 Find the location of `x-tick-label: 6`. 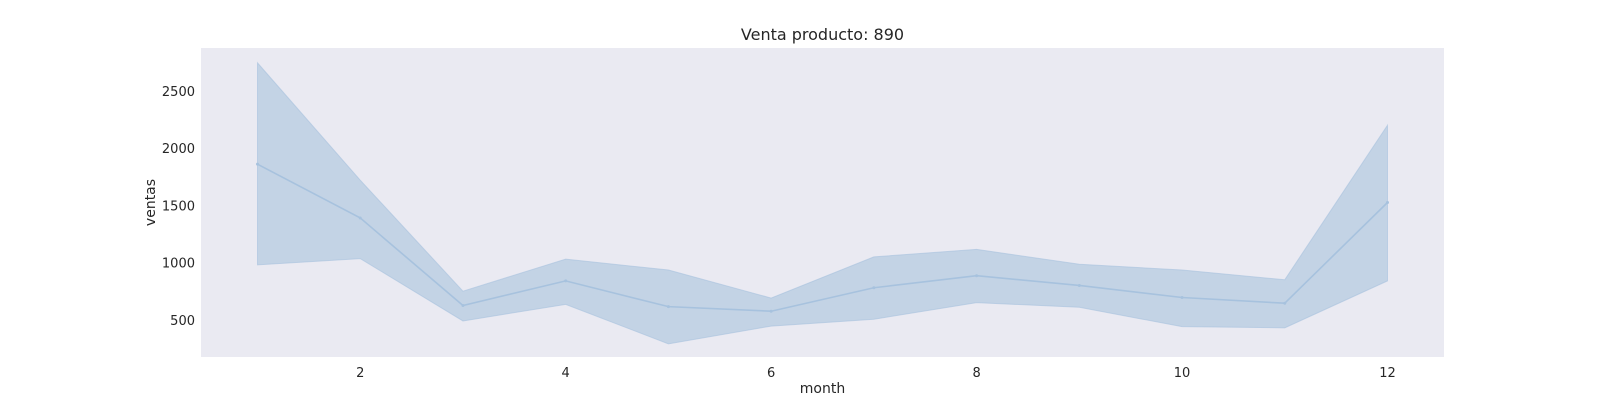

x-tick-label: 6 is located at coordinates (771, 373).